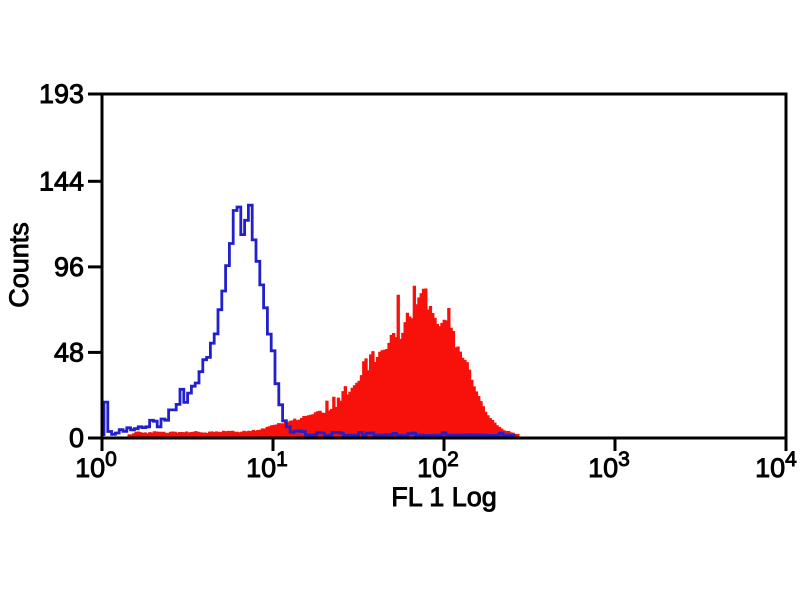 The height and width of the screenshot is (605, 800). I want to click on svg-text: 96, so click(69, 267).